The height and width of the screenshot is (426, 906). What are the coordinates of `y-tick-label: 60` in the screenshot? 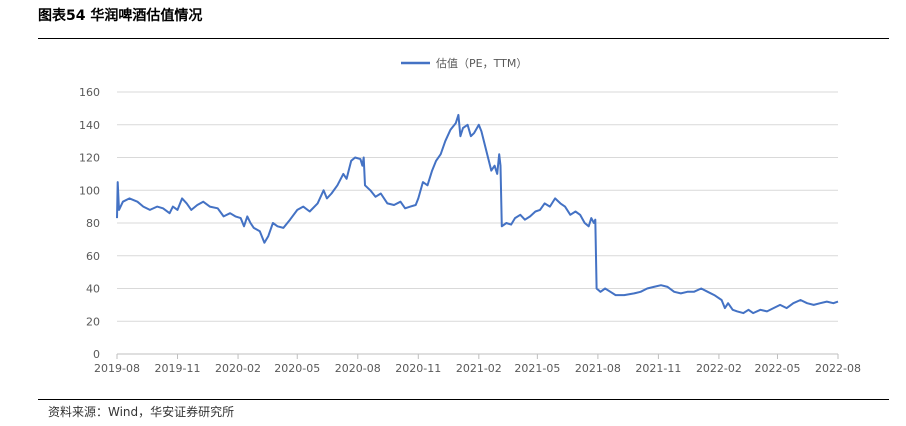 It's located at (93, 256).